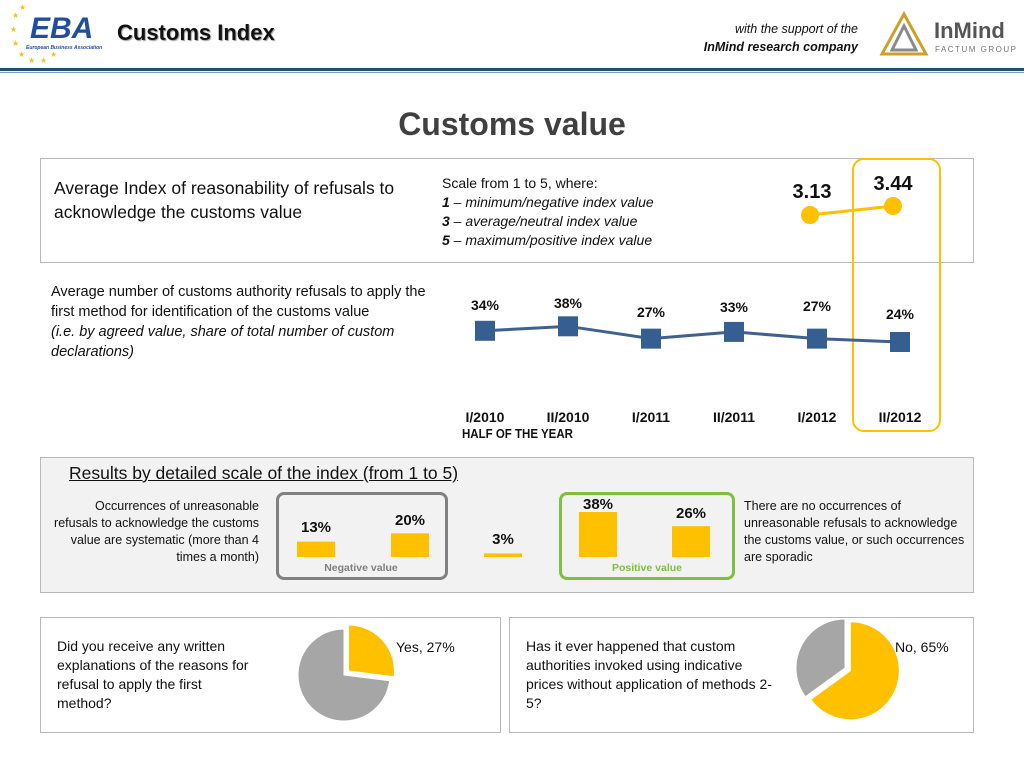 The height and width of the screenshot is (768, 1024). What do you see at coordinates (503, 539) in the screenshot?
I see `scale-data-label: 3%` at bounding box center [503, 539].